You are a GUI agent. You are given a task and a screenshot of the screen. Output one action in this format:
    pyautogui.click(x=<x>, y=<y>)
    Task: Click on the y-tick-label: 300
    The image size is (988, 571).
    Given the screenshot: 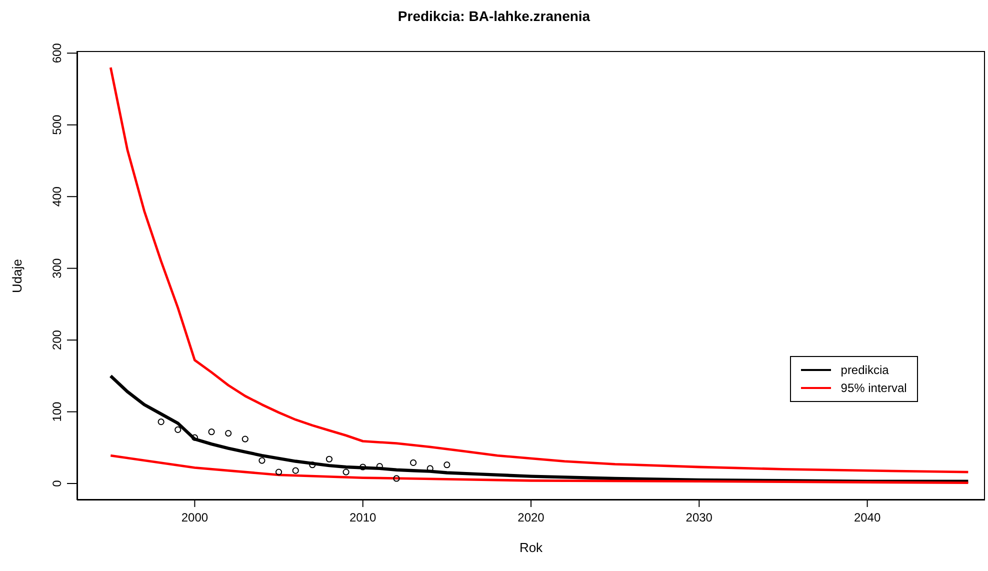 What is the action you would take?
    pyautogui.click(x=57, y=268)
    